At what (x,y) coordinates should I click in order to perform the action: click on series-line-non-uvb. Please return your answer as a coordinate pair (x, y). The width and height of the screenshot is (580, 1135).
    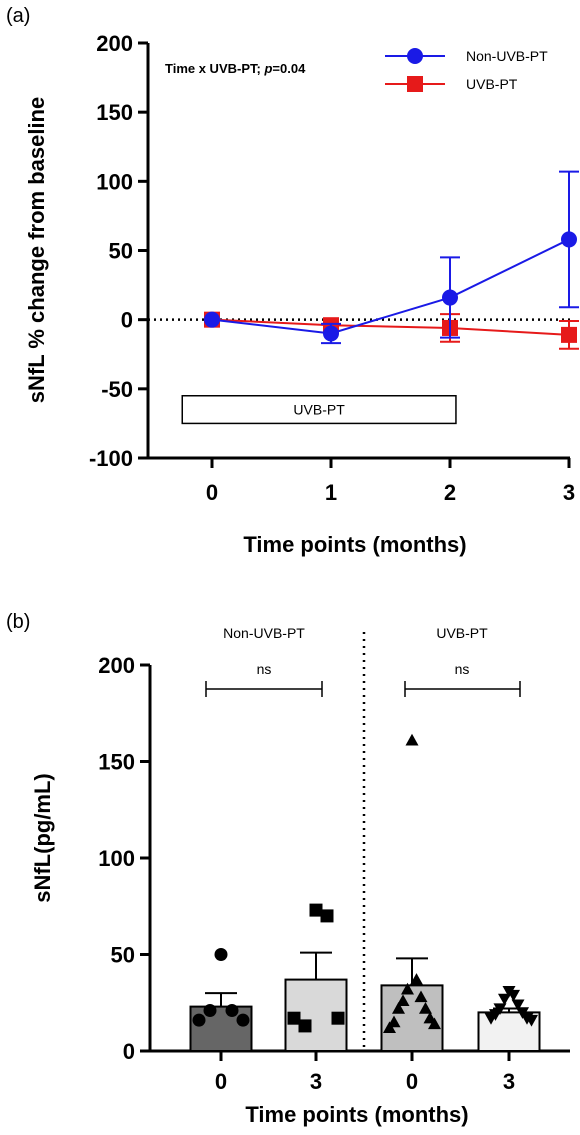
    Looking at the image, I should click on (390, 286).